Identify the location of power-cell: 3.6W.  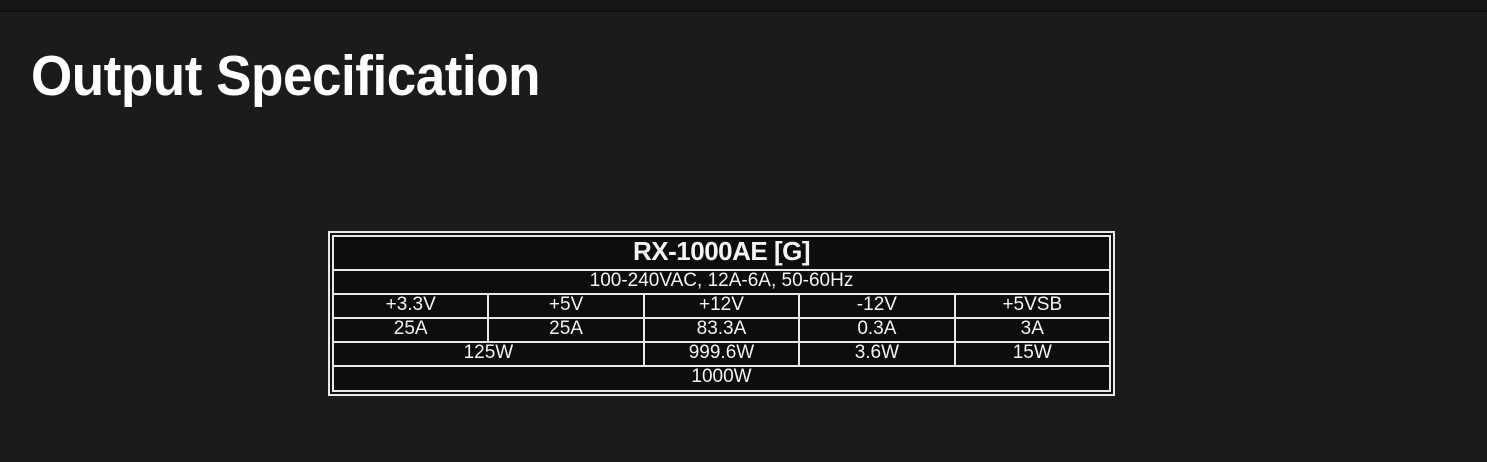
(877, 353).